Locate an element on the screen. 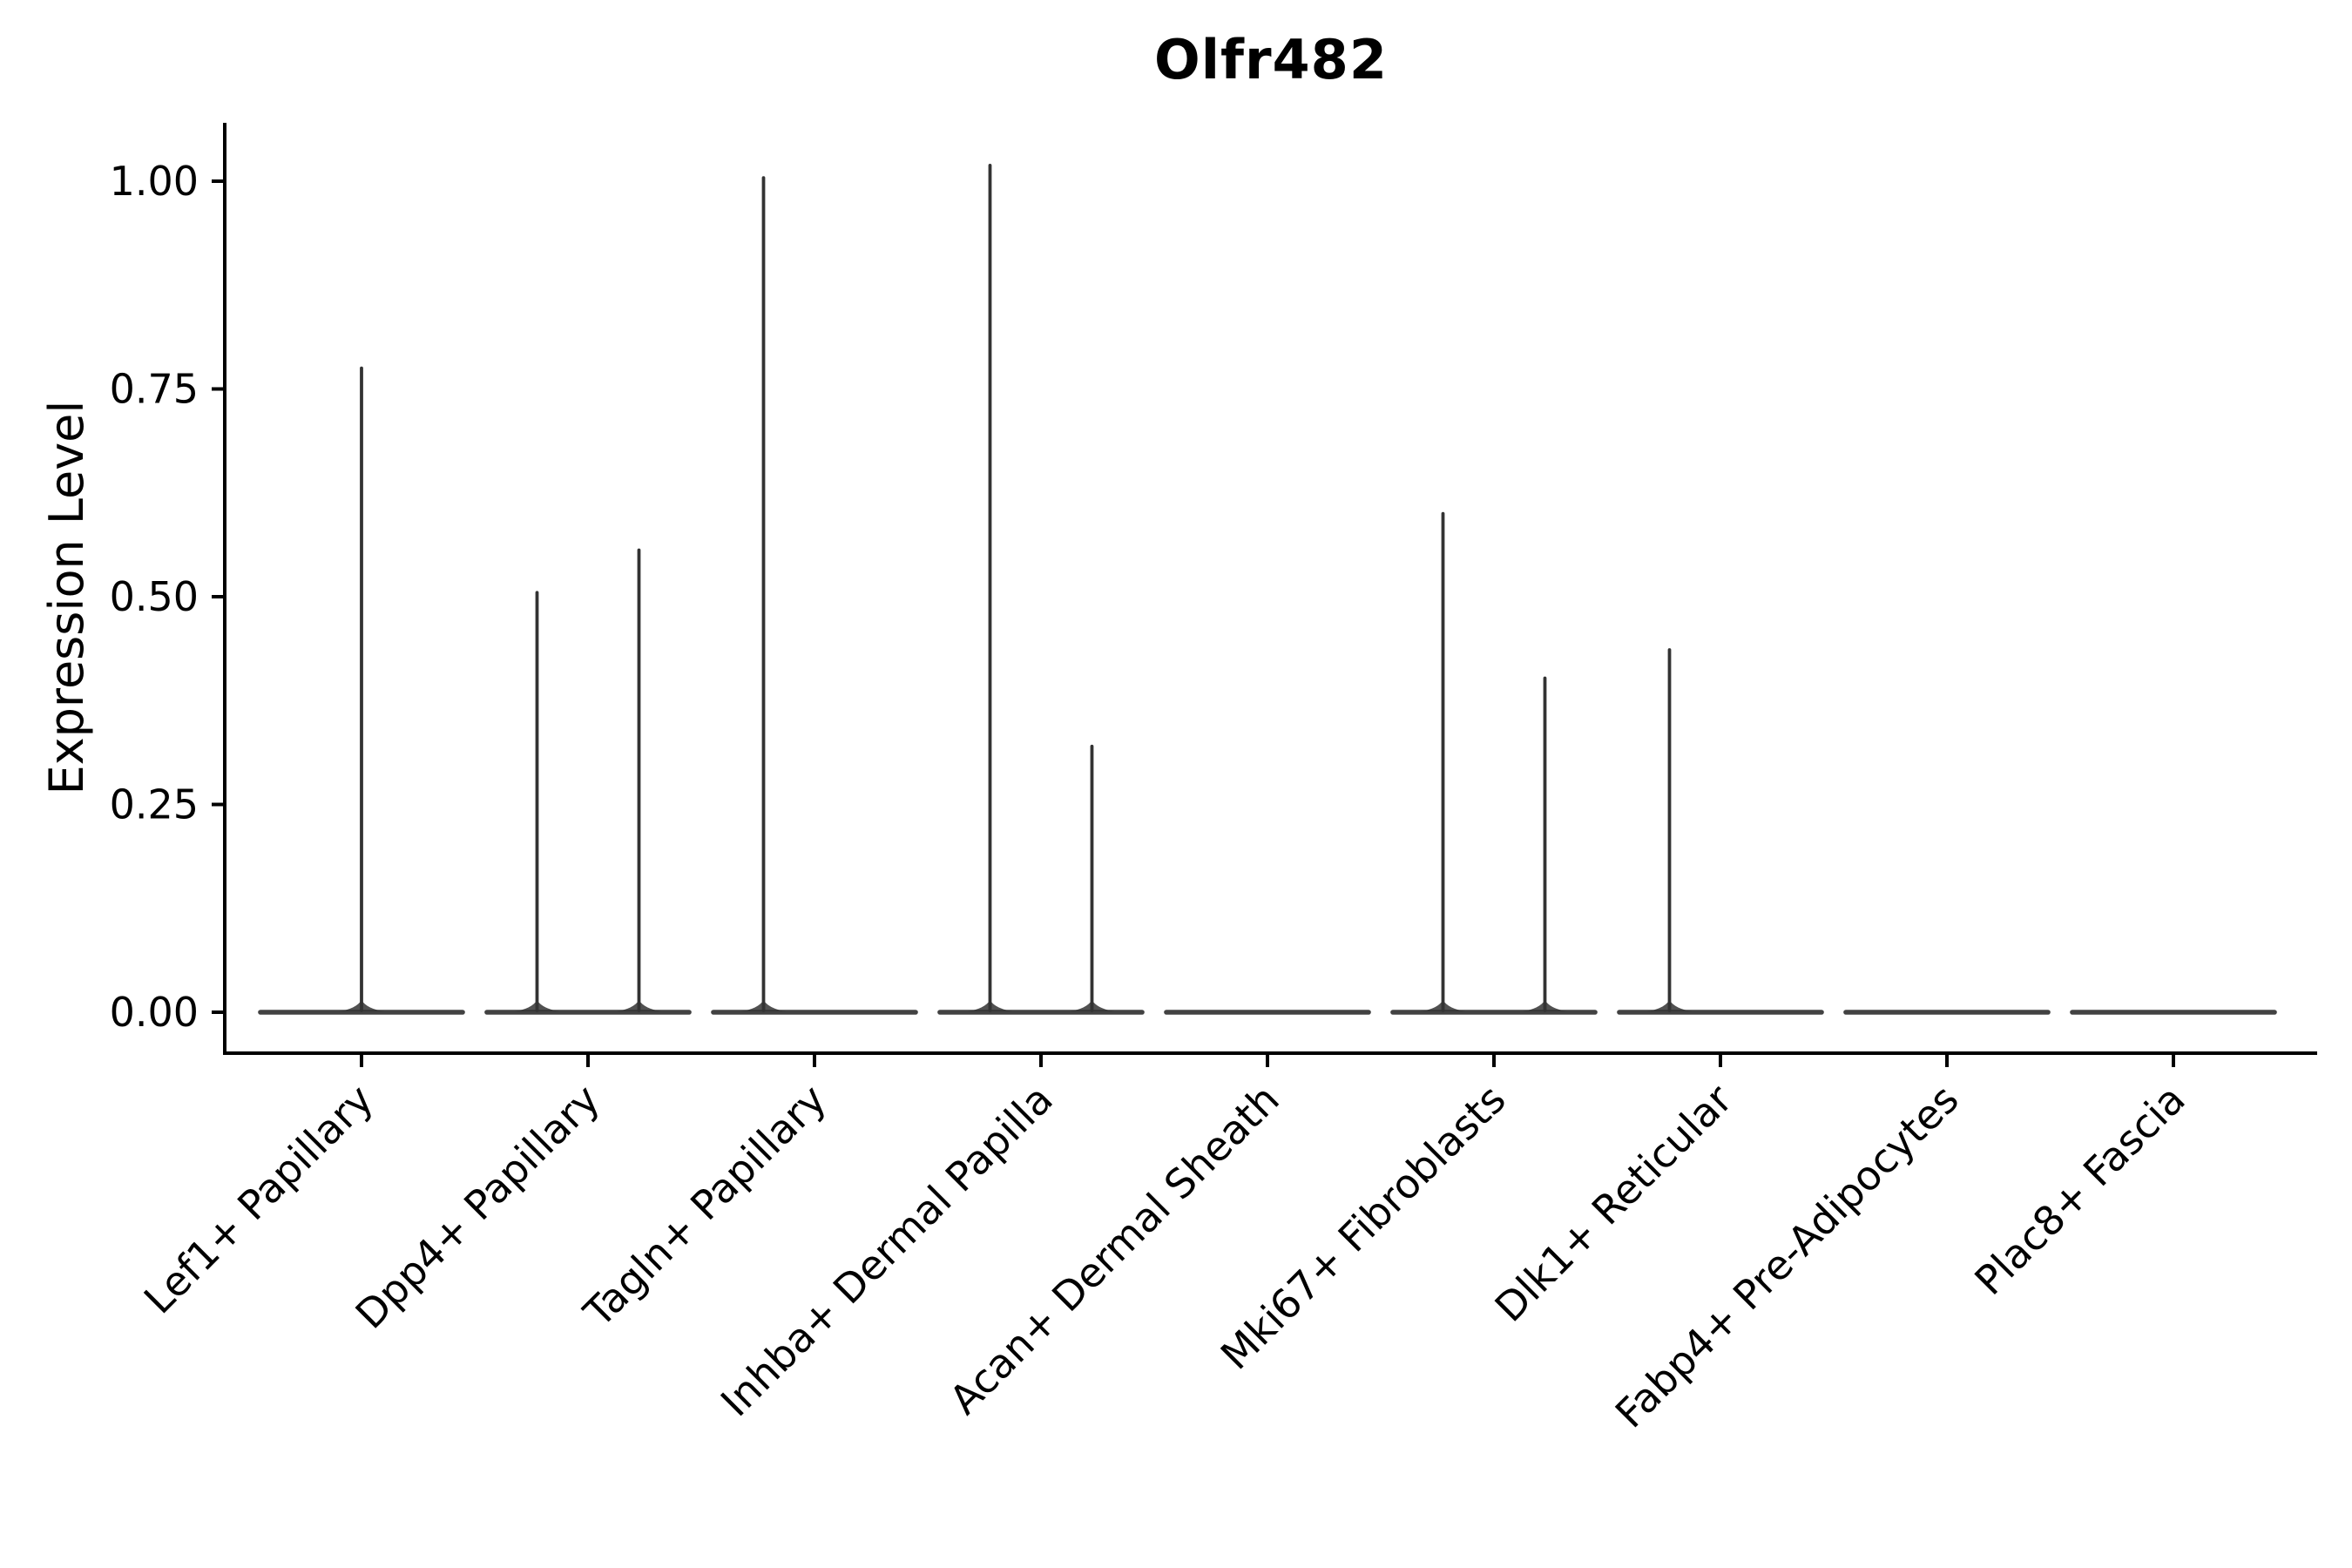 The image size is (2352, 1568). x-tick-label: Plac8+ Fascia is located at coordinates (2079, 1190).